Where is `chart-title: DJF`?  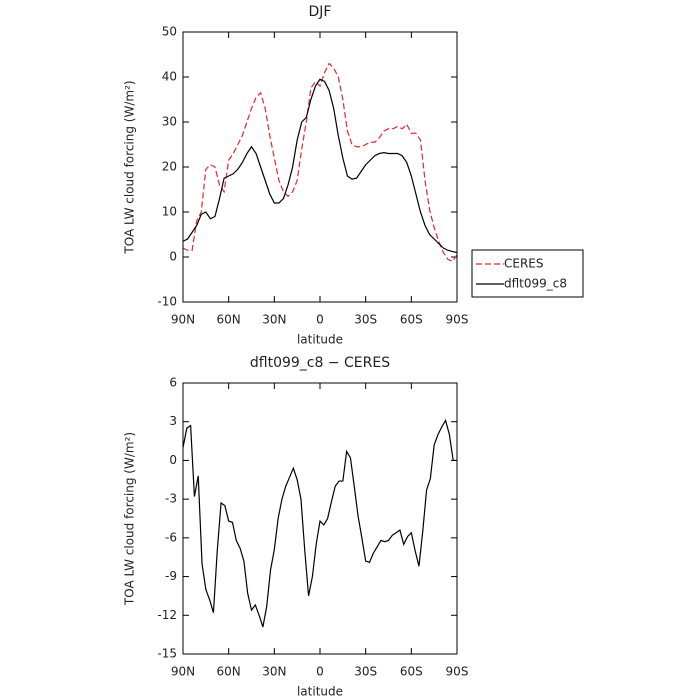 chart-title: DJF is located at coordinates (320, 12).